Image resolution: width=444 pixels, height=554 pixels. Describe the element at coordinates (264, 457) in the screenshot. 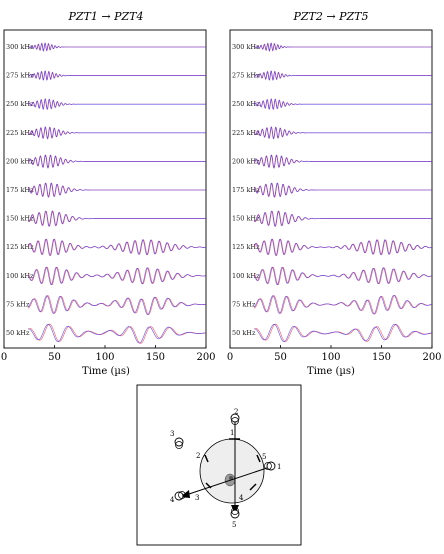

I see `plate-label-5: 5` at that location.